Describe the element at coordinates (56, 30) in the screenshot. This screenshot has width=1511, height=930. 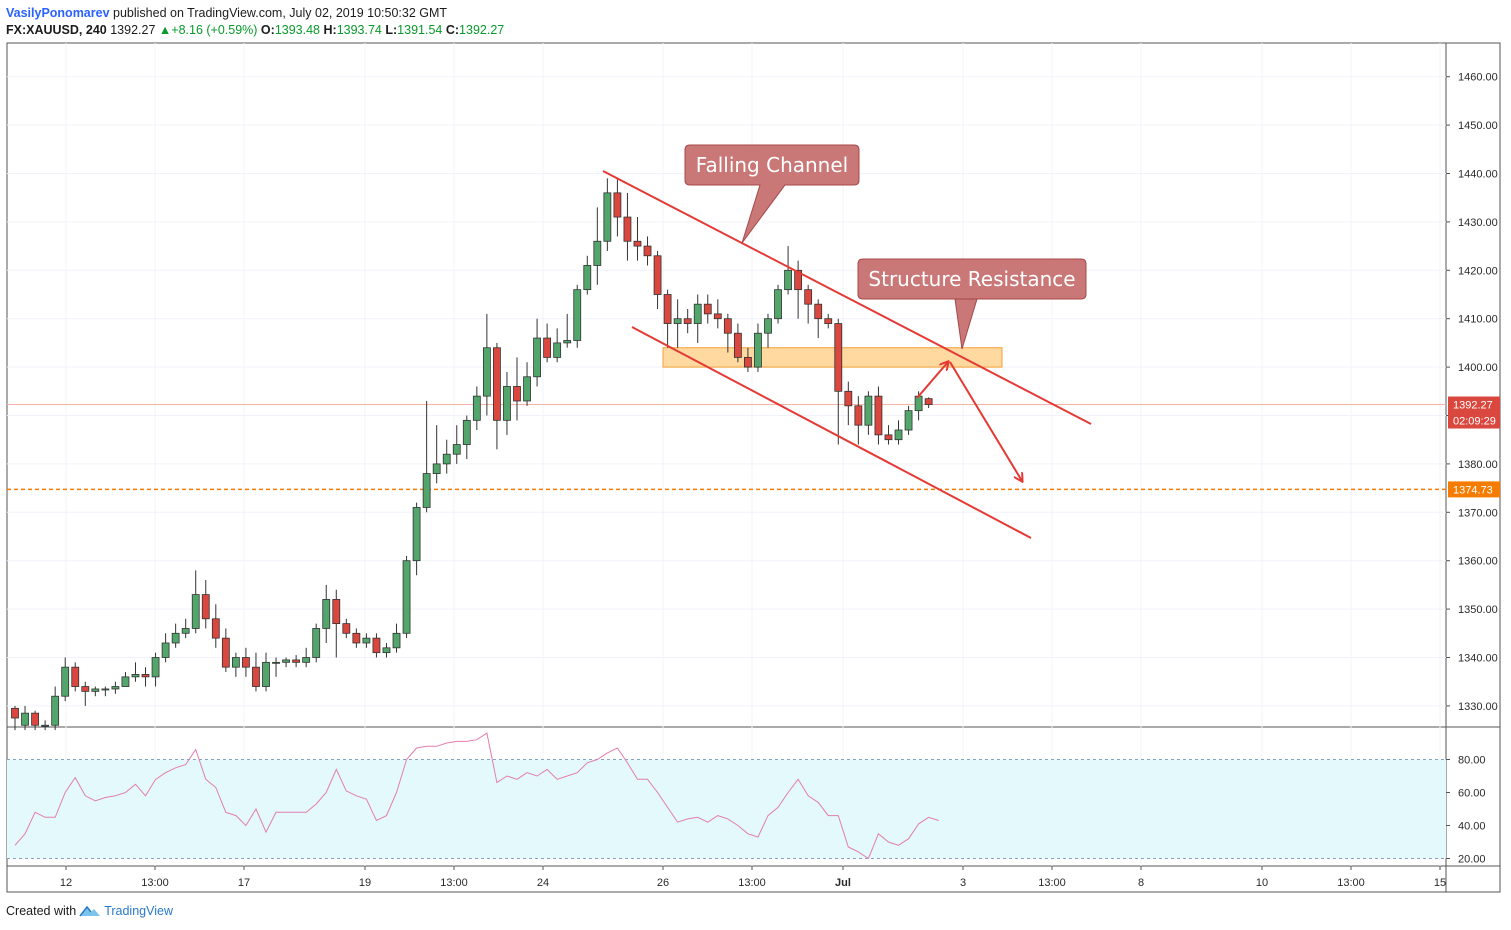
I see `symbol-label: FX:XAUUSD, 240` at that location.